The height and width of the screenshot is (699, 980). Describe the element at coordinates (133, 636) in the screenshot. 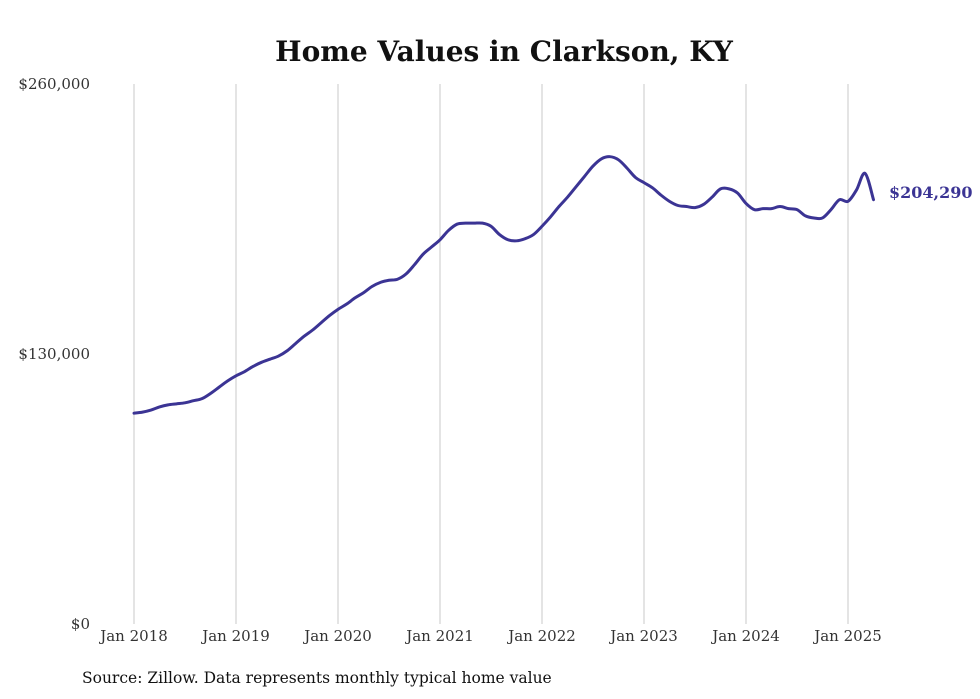

I see `x-tick-label: Jan 2018` at that location.